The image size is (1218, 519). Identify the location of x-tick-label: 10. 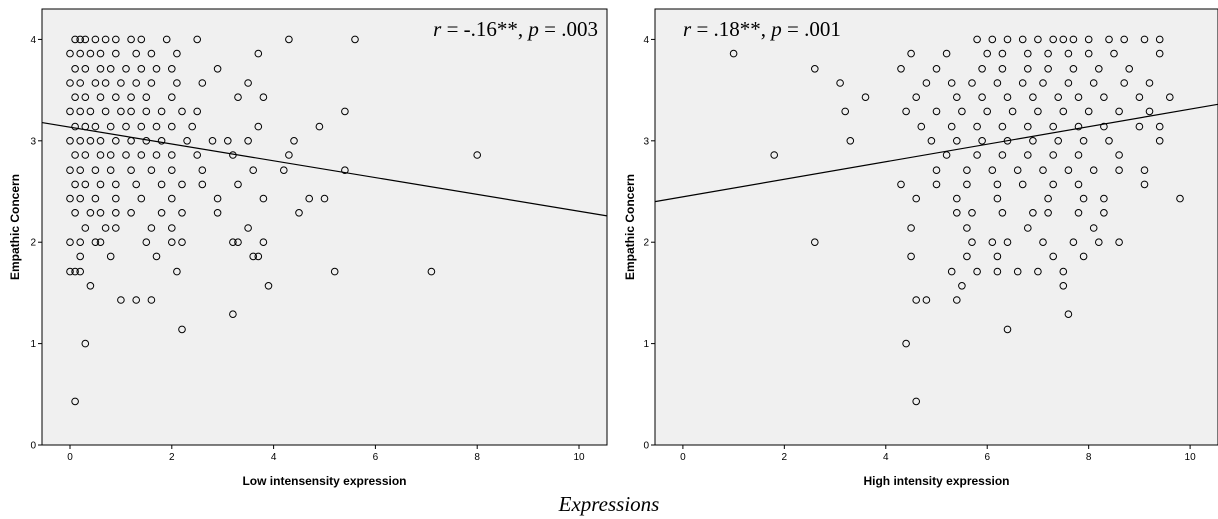
(1191, 457).